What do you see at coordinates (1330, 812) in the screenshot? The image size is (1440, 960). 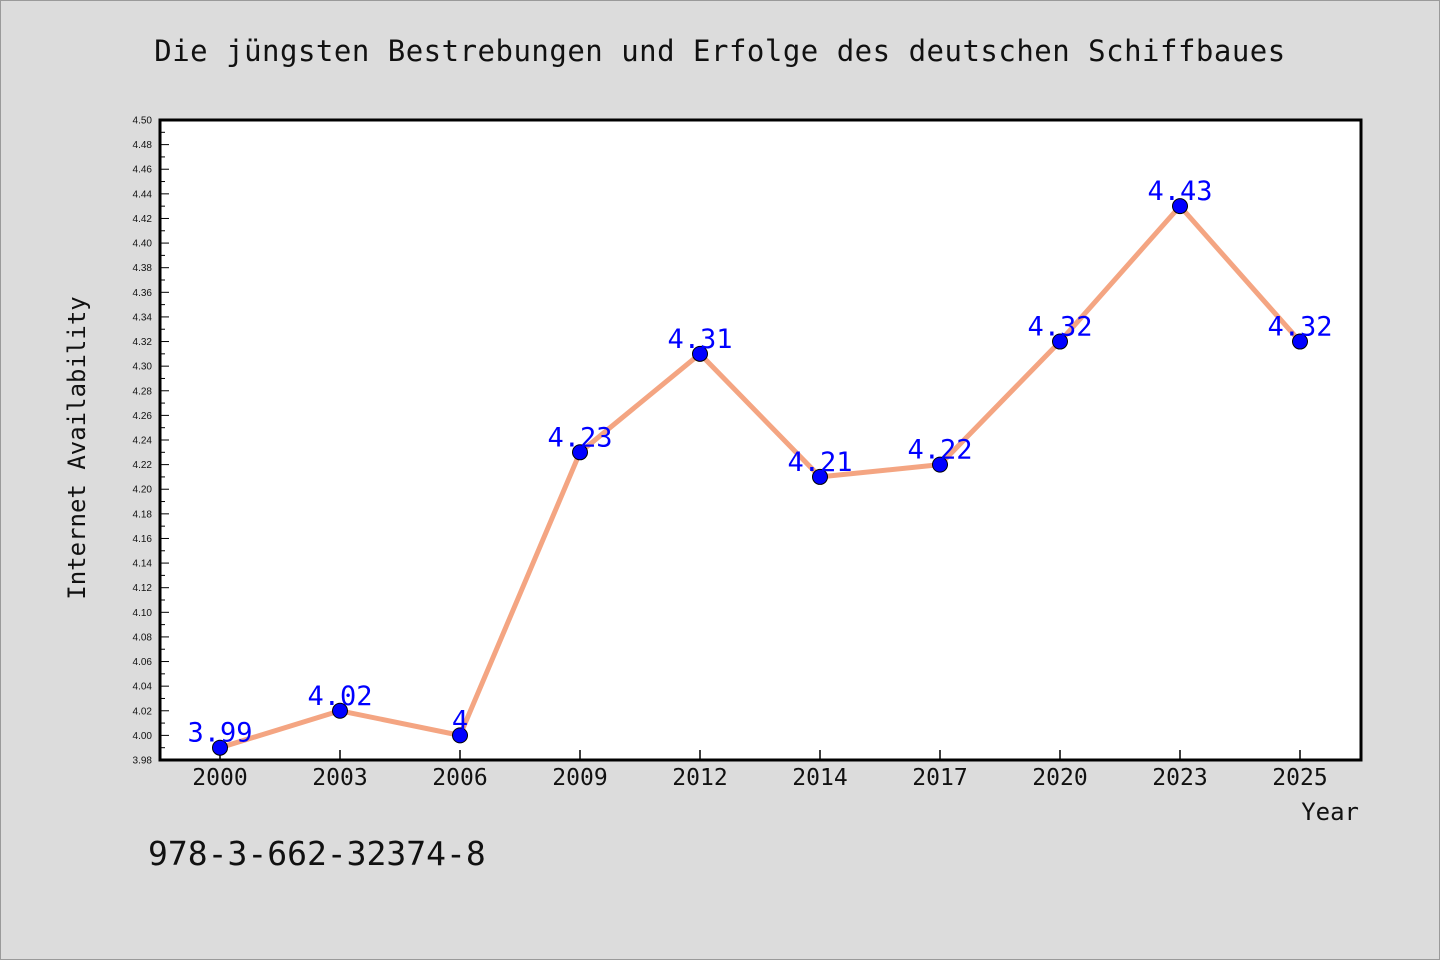 I see `x-axis-title: Year` at bounding box center [1330, 812].